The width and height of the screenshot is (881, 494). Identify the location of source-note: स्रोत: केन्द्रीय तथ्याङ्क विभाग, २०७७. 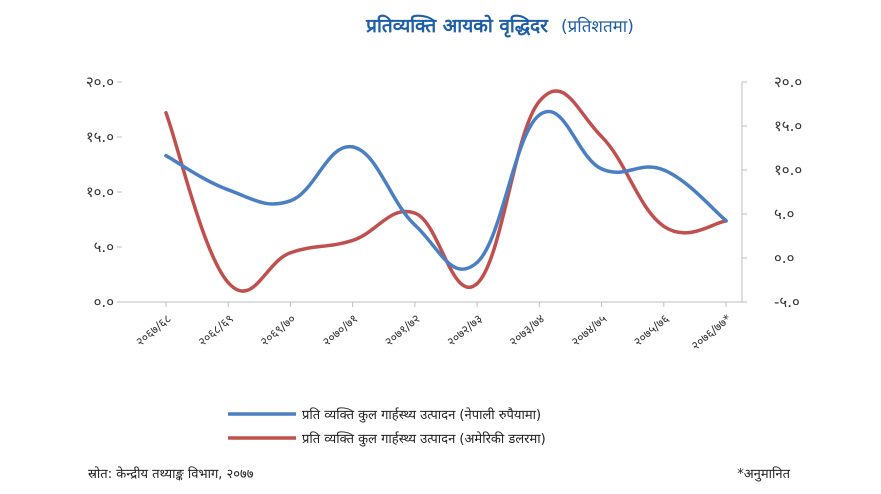
(171, 474).